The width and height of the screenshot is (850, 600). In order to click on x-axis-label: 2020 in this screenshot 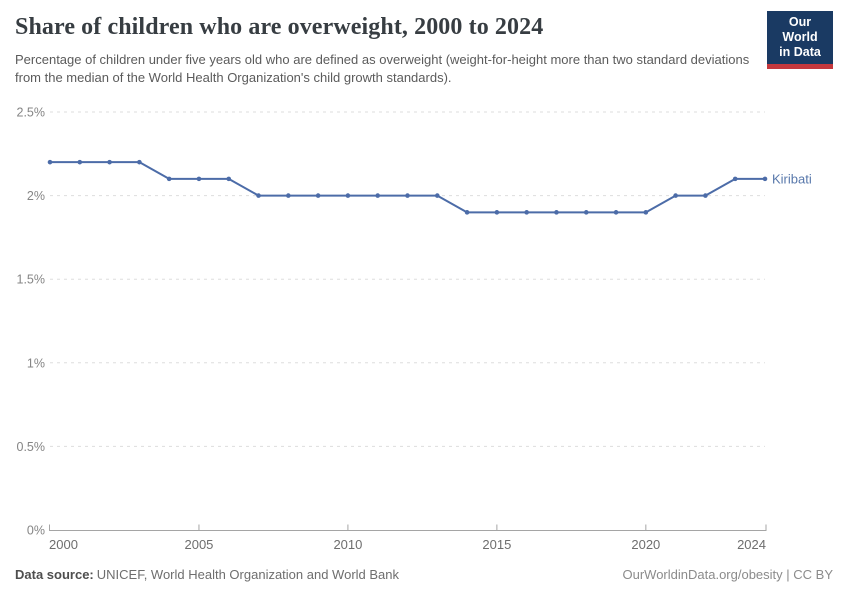, I will do `click(645, 544)`.